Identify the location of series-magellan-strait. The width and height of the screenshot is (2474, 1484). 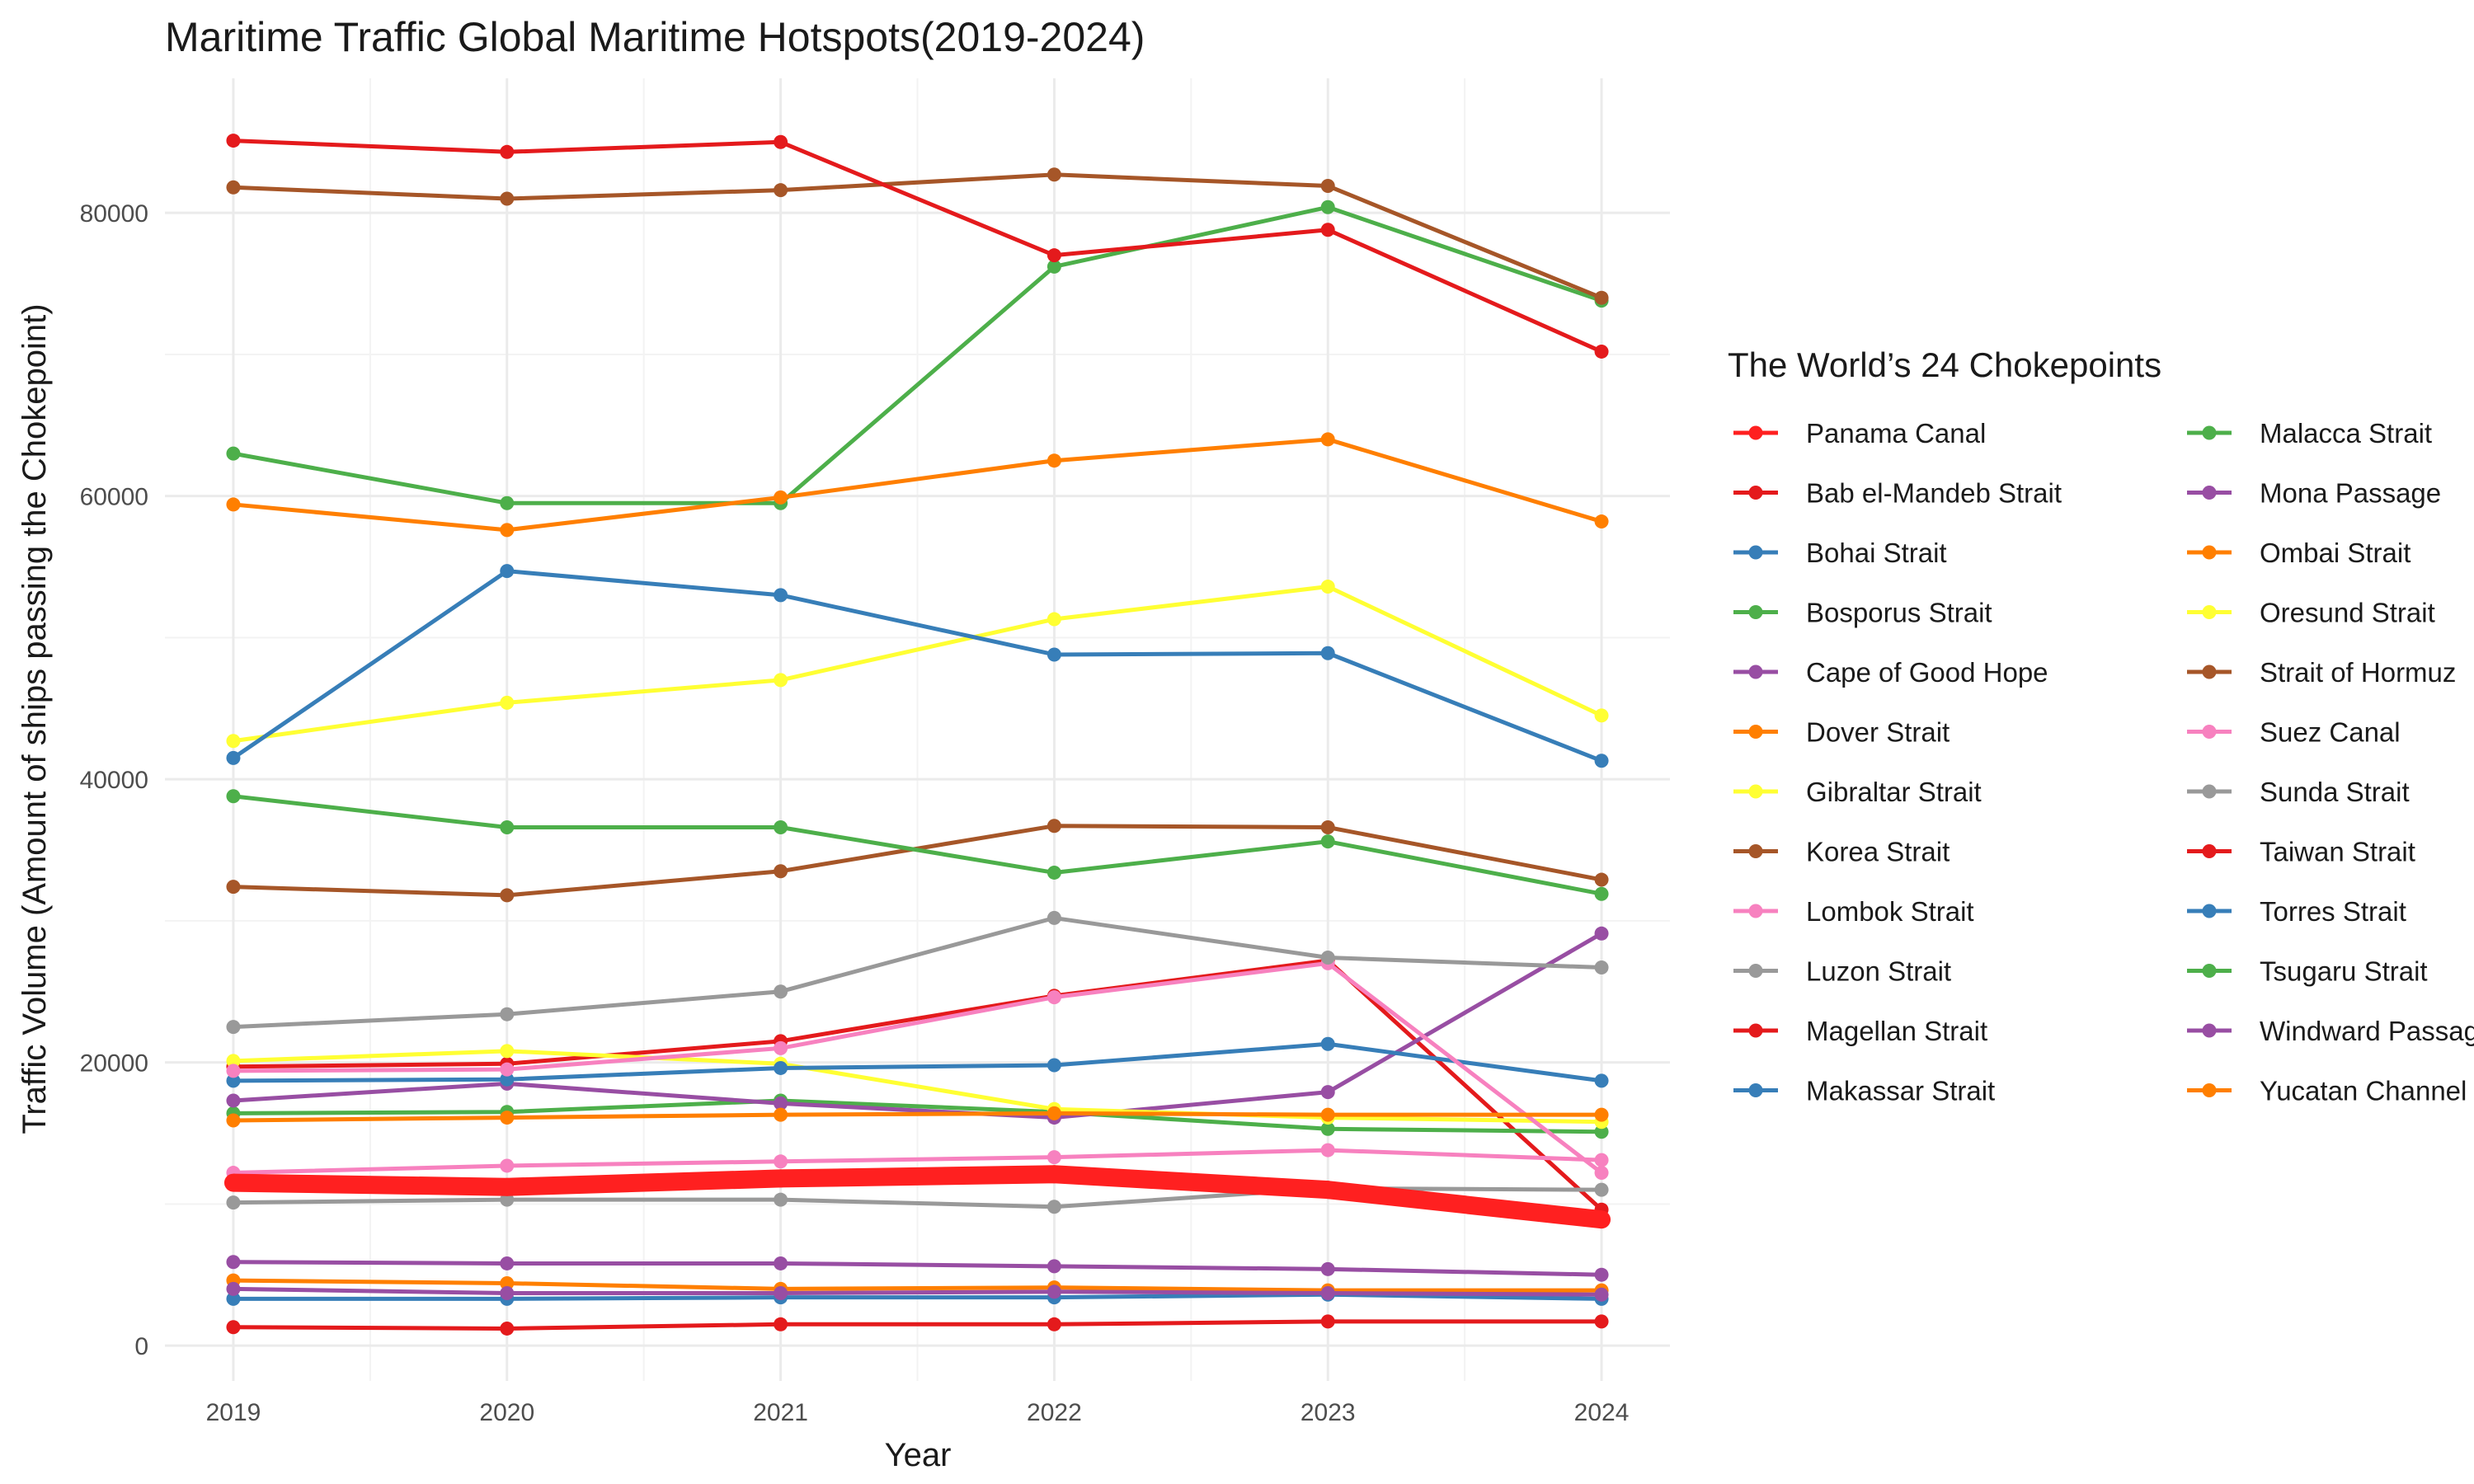
(917, 1325).